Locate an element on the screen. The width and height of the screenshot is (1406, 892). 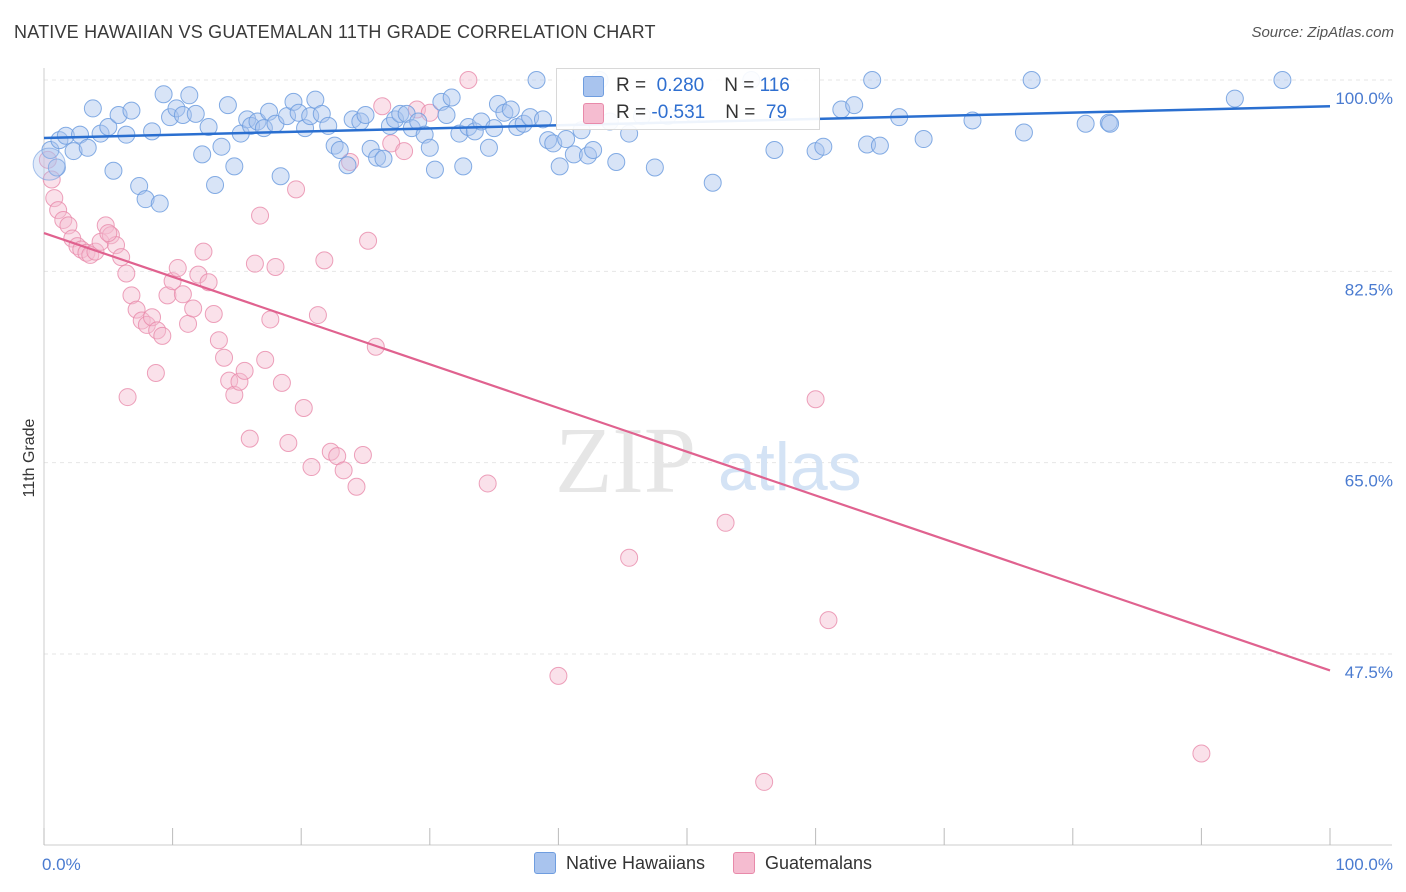
data-point-native-hawaiians-cluster is located at coordinates (49, 164).